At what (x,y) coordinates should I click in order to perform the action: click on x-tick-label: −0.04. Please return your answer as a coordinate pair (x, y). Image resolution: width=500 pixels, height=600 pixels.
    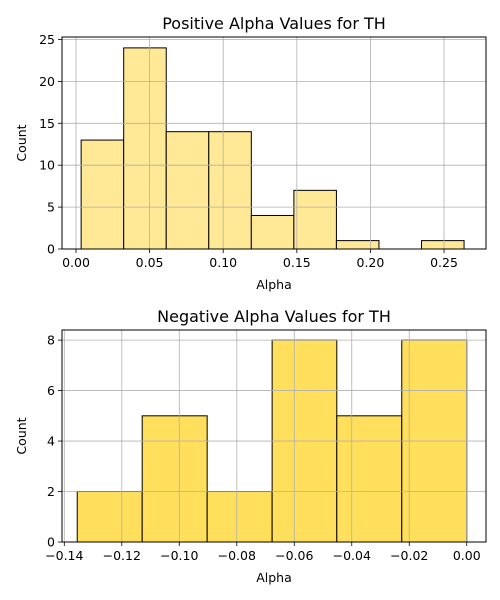
    Looking at the image, I should click on (352, 555).